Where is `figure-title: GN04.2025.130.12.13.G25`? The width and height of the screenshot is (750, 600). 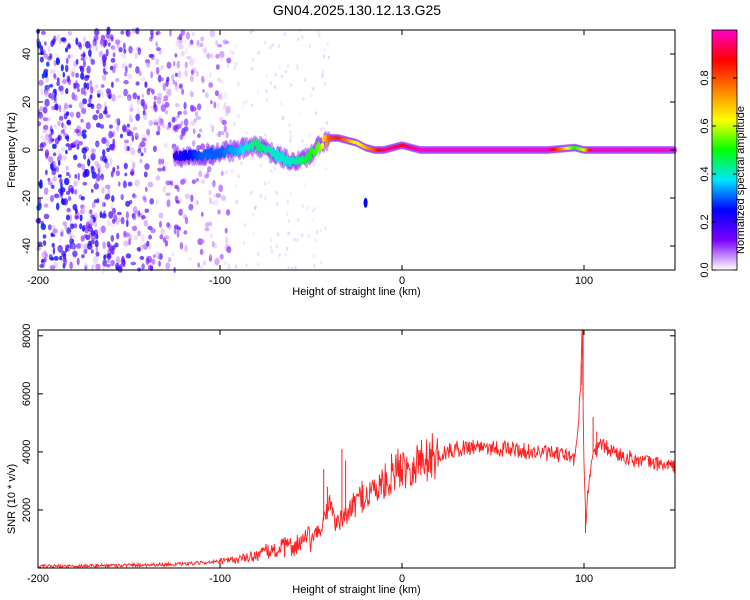
figure-title: GN04.2025.130.12.13.G25 is located at coordinates (357, 10).